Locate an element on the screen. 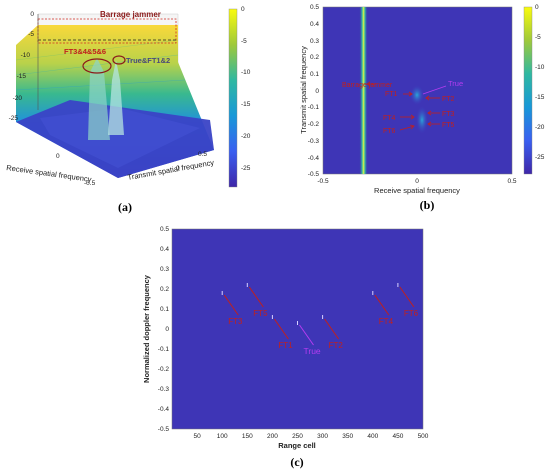  ft3456-ellipse is located at coordinates (97, 66).